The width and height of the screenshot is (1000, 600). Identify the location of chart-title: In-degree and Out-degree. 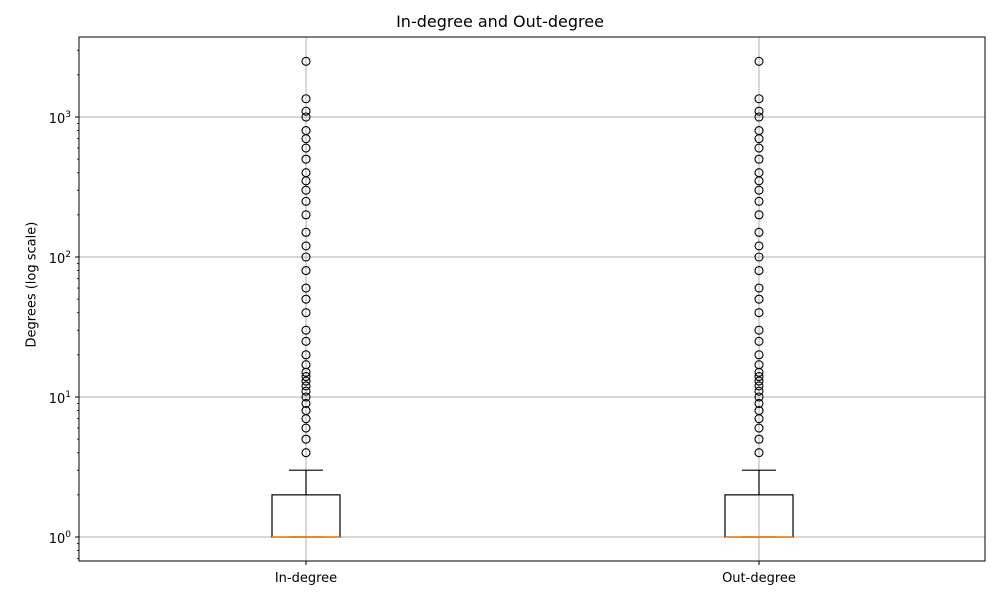
(500, 21).